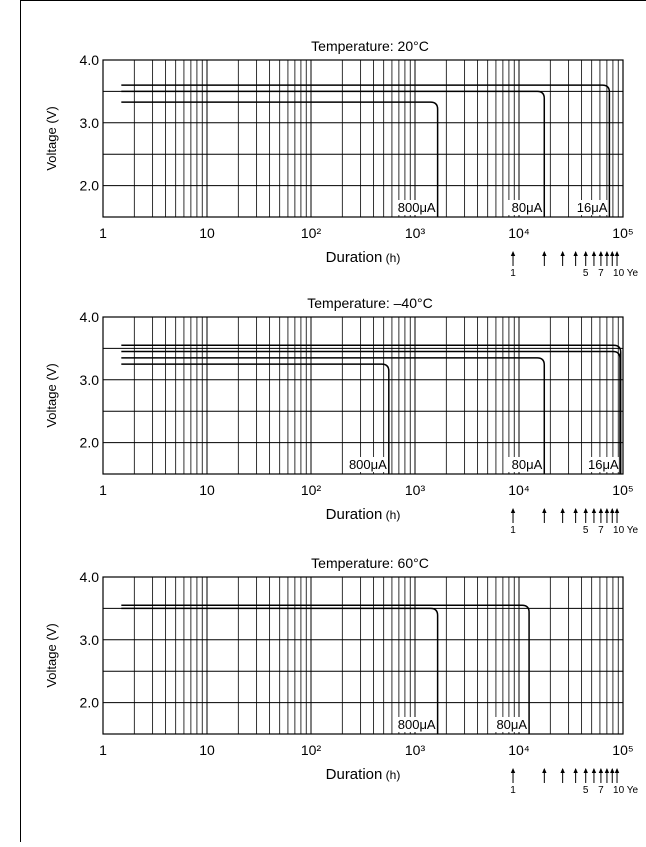 This screenshot has width=646, height=847. I want to click on chart-title: Temperature: –40°C, so click(369, 303).